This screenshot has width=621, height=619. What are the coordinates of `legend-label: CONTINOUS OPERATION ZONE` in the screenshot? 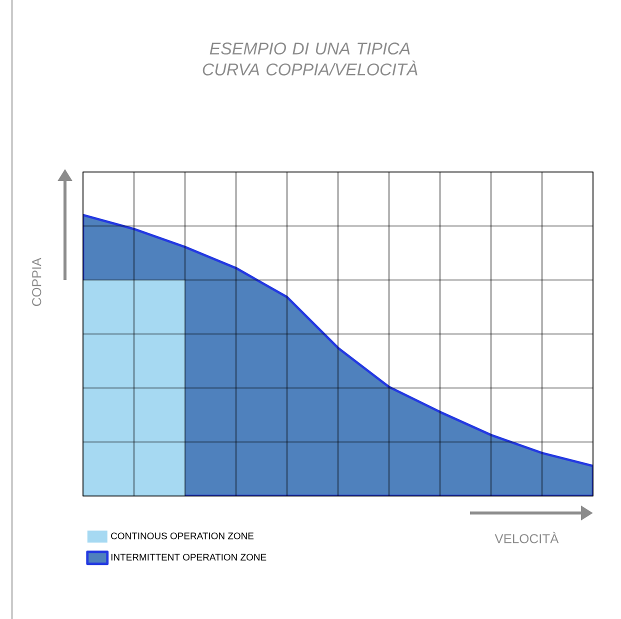 It's located at (182, 536).